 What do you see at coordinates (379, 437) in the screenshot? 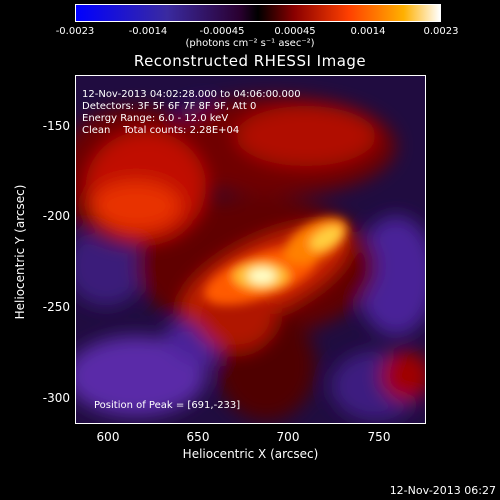
I see `x-tick: 750` at bounding box center [379, 437].